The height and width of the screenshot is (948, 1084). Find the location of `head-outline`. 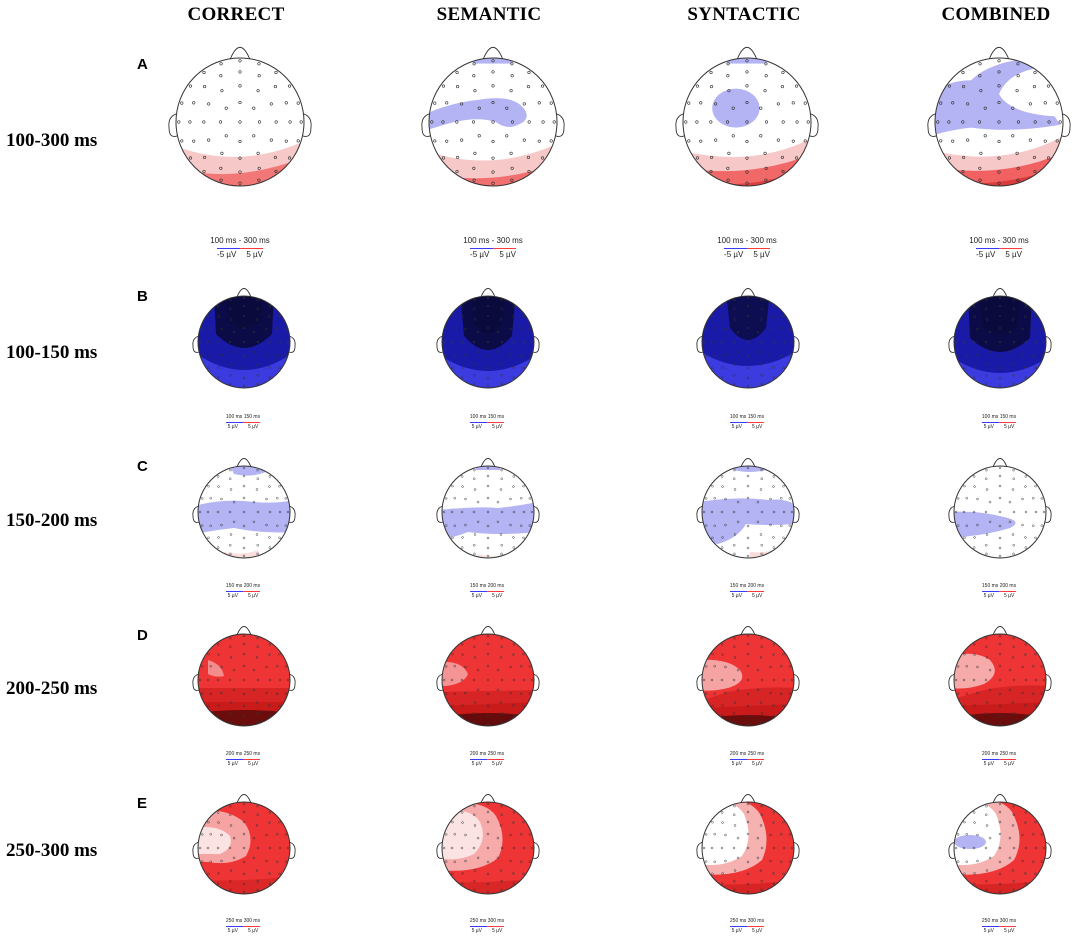

head-outline is located at coordinates (748, 342).